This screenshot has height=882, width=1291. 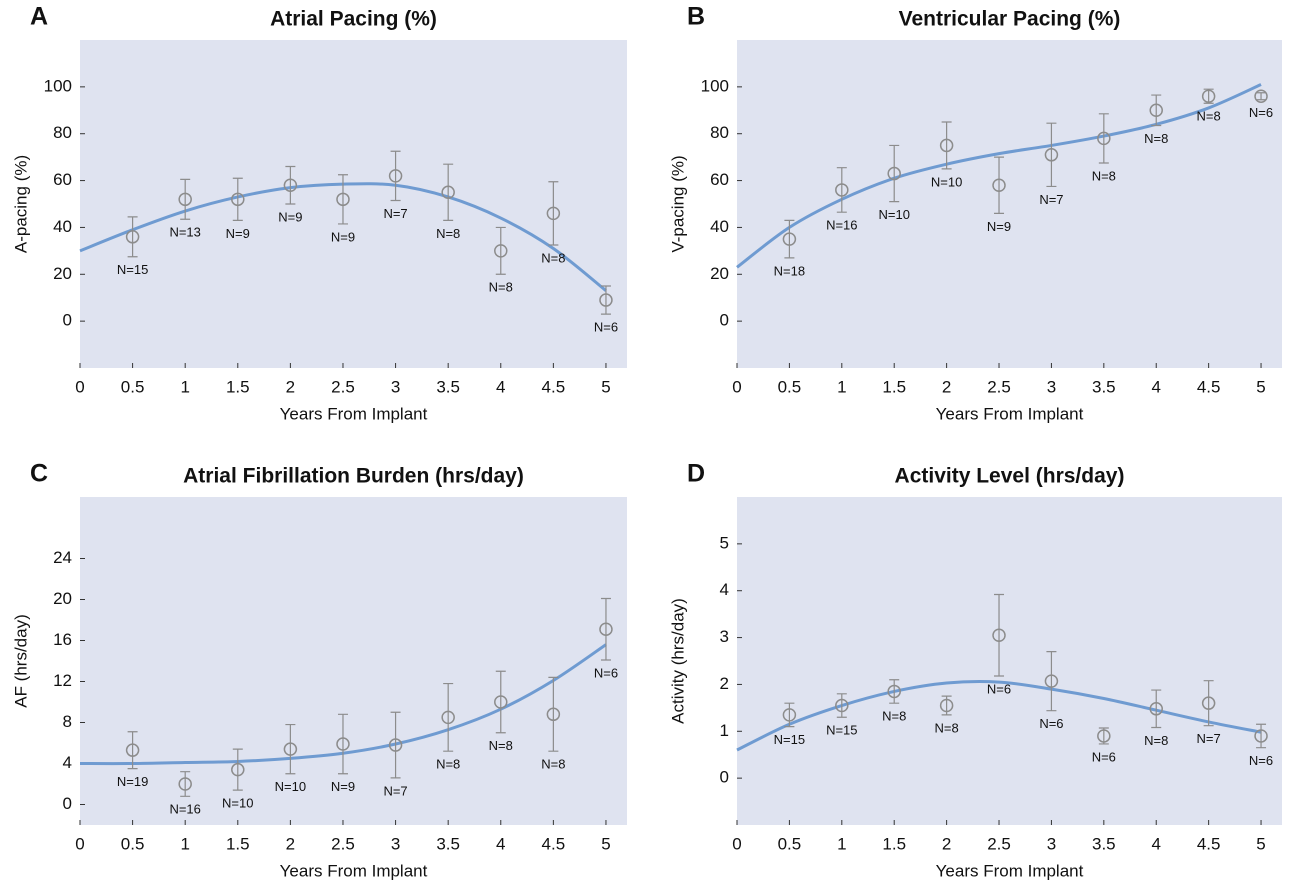 I want to click on fit-curve, so click(x=999, y=716).